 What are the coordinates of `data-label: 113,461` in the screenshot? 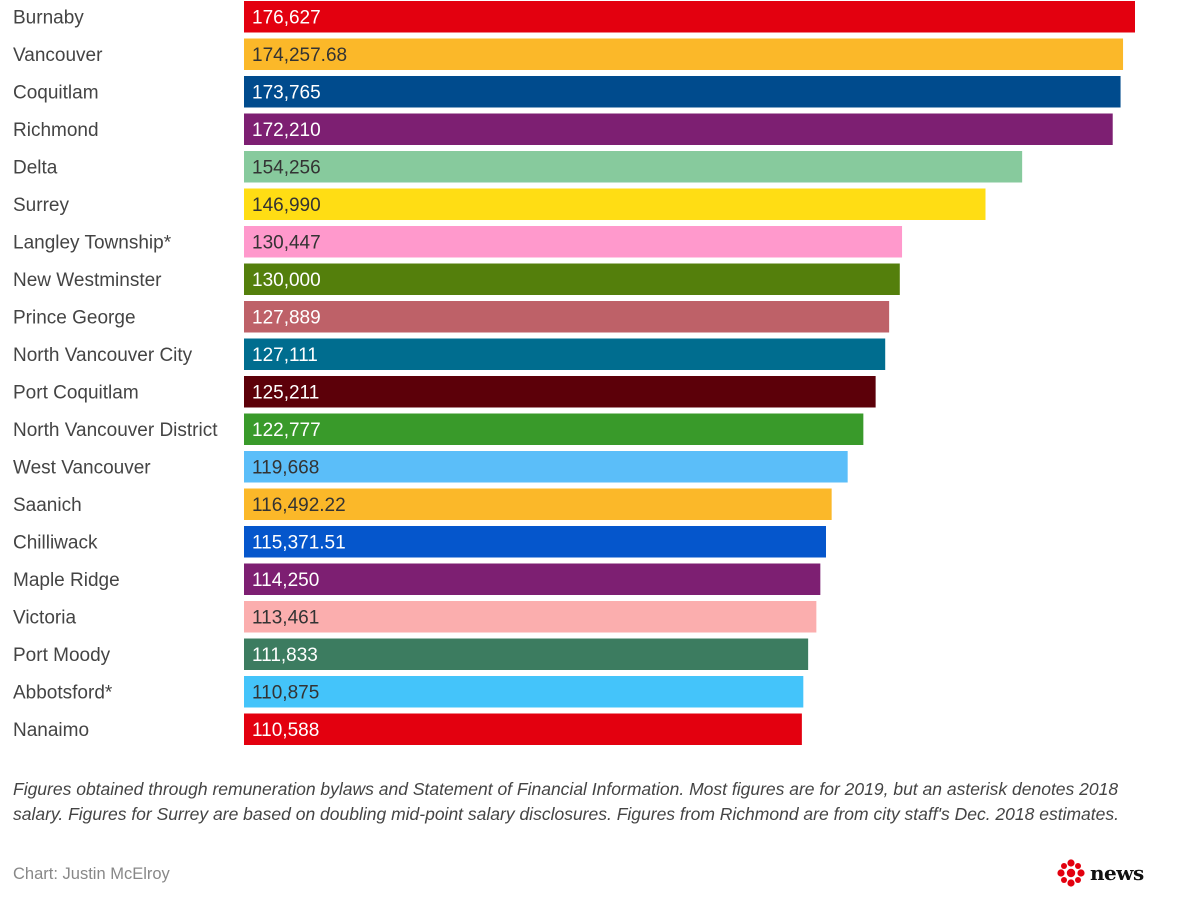 It's located at (285, 617).